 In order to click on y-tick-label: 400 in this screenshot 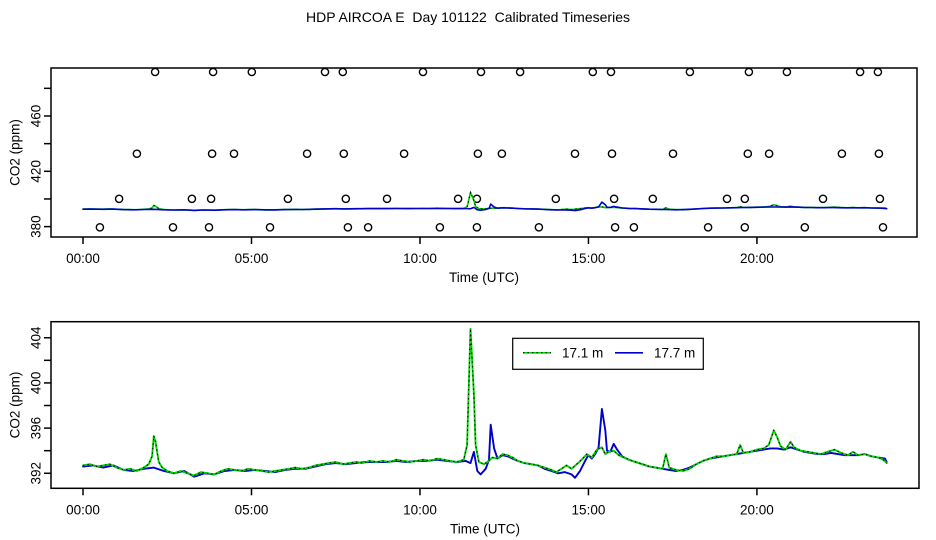, I will do `click(36, 383)`.